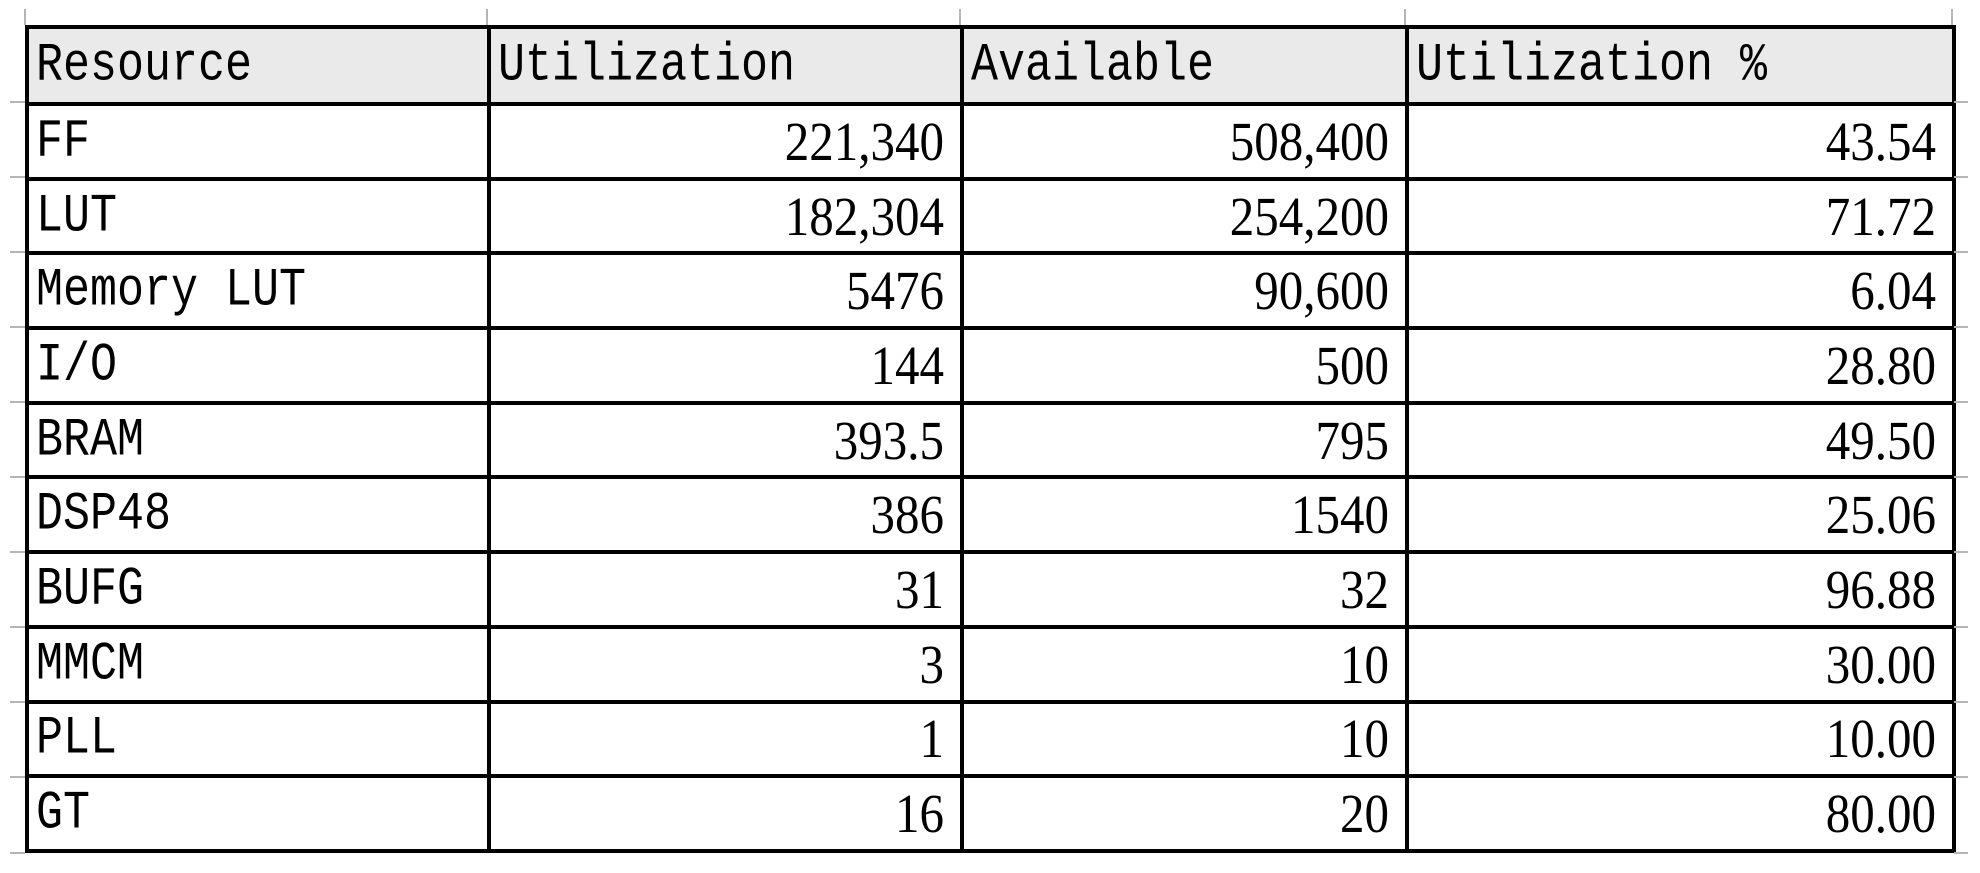 This screenshot has height=873, width=1980. I want to click on cell-resource: PLL, so click(258, 739).